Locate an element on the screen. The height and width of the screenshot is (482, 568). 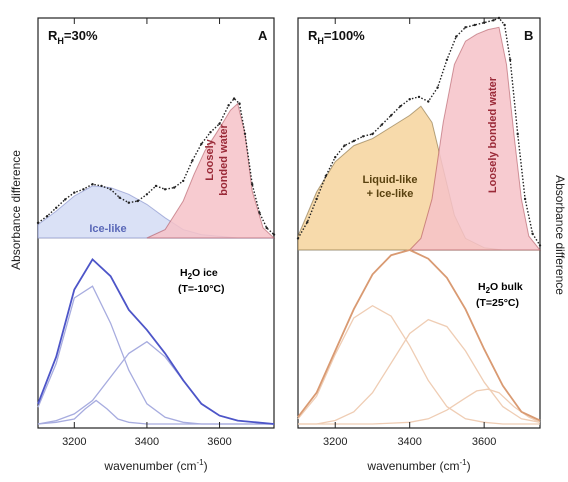
y-axis-label-right: Absorbance difference is located at coordinates (560, 235).